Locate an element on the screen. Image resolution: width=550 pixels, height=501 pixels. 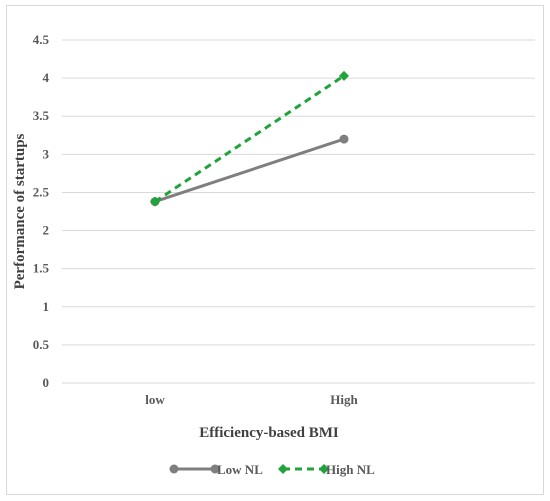
x-tick-label: low is located at coordinates (155, 399).